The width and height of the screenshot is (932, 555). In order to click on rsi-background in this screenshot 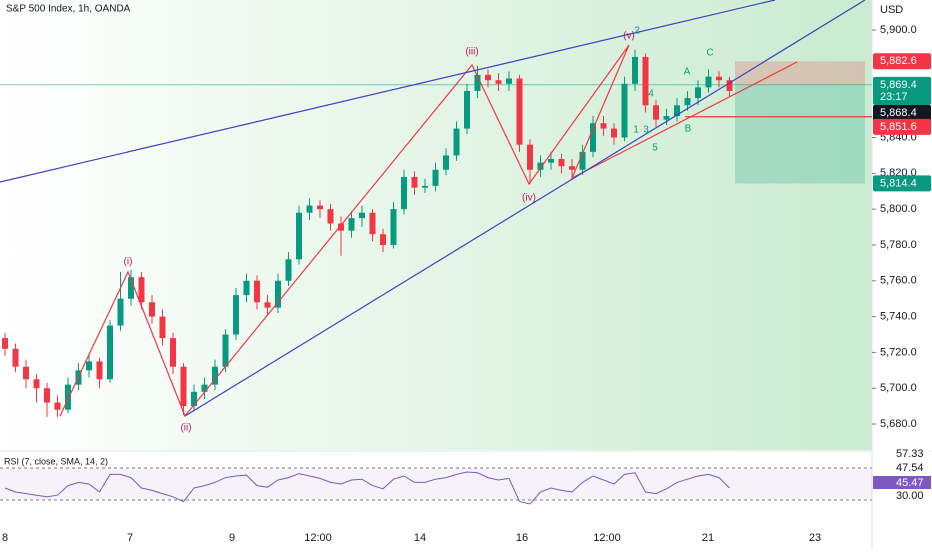, I will do `click(436, 487)`.